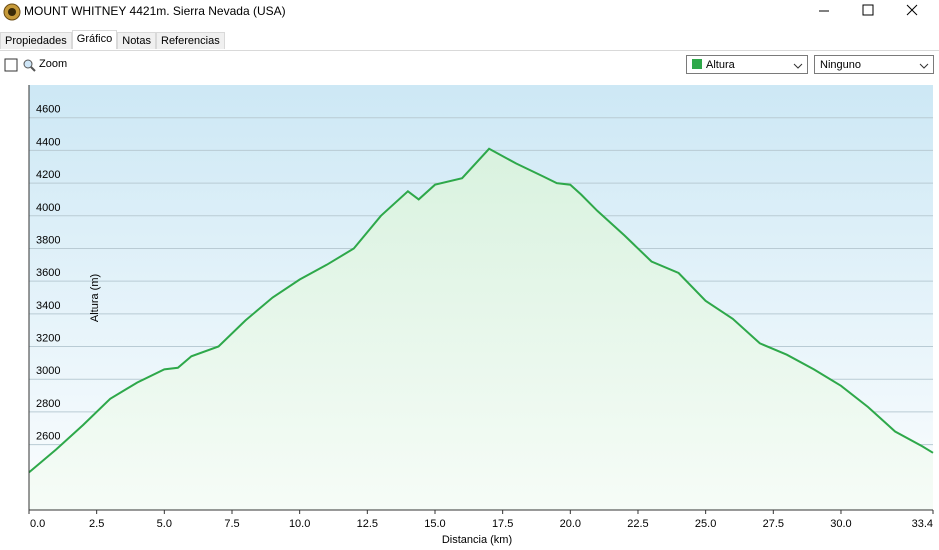 The image size is (939, 550). Describe the element at coordinates (190, 40) in the screenshot. I see `tab: Referencias` at that location.